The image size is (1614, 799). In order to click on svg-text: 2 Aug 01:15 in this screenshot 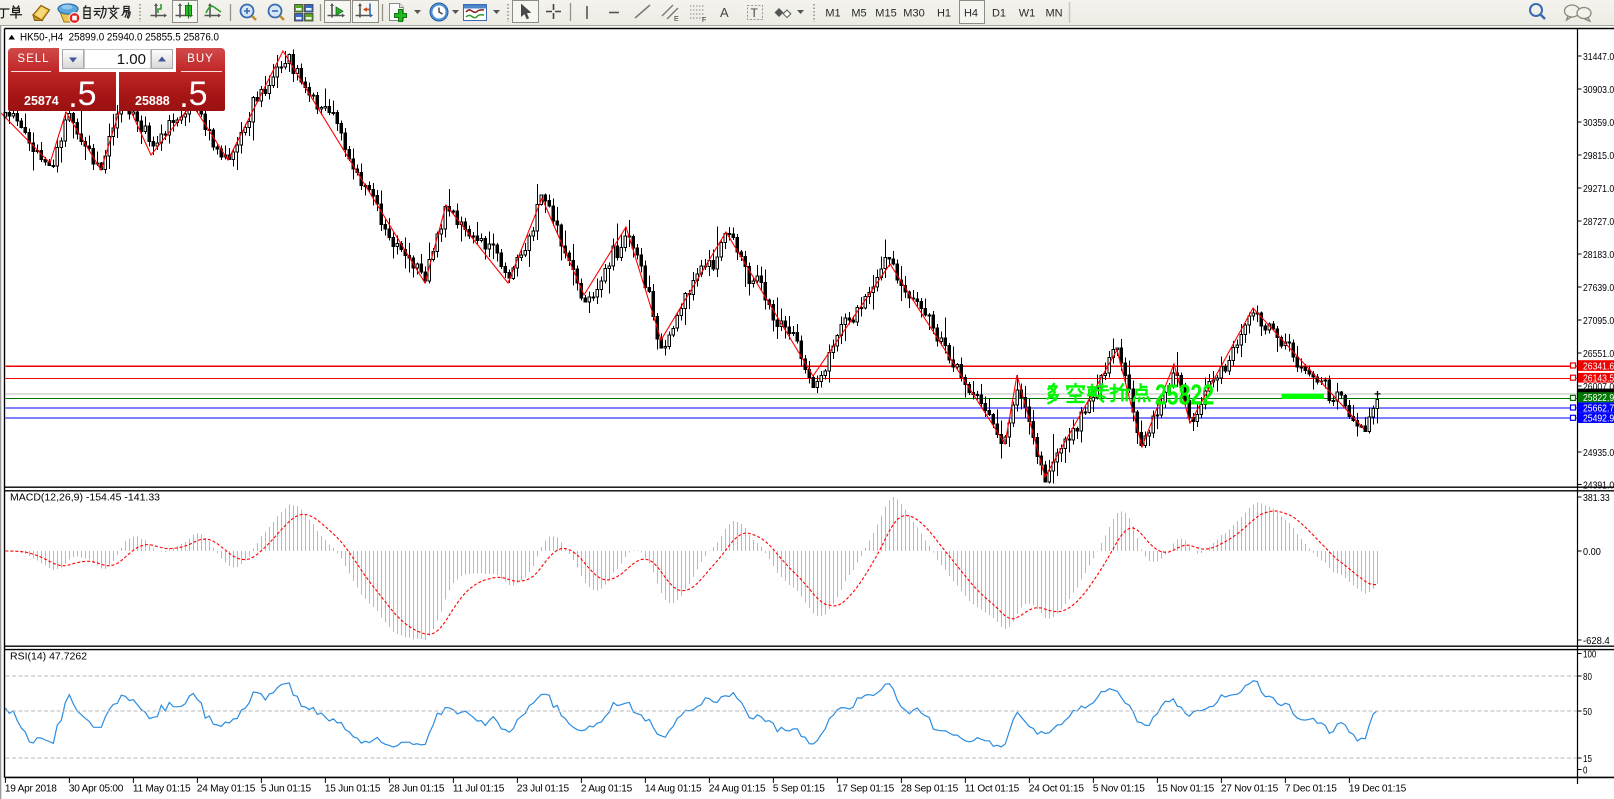, I will do `click(607, 789)`.